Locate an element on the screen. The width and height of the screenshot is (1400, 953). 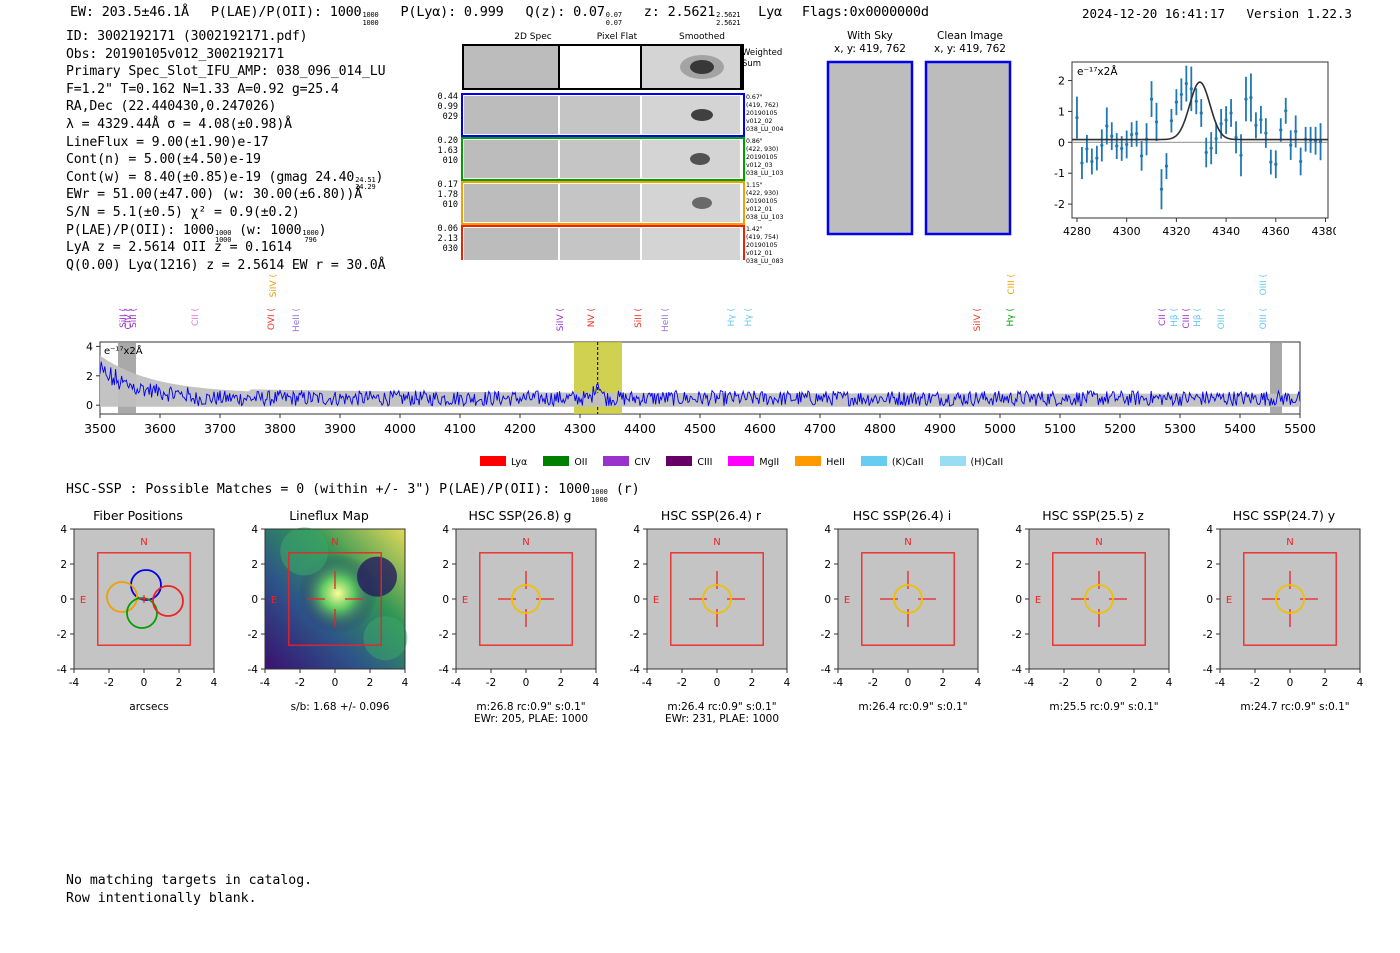
spec2d-row-left-labels-3: 0.17 1.78 010 is located at coordinates (443, 195).